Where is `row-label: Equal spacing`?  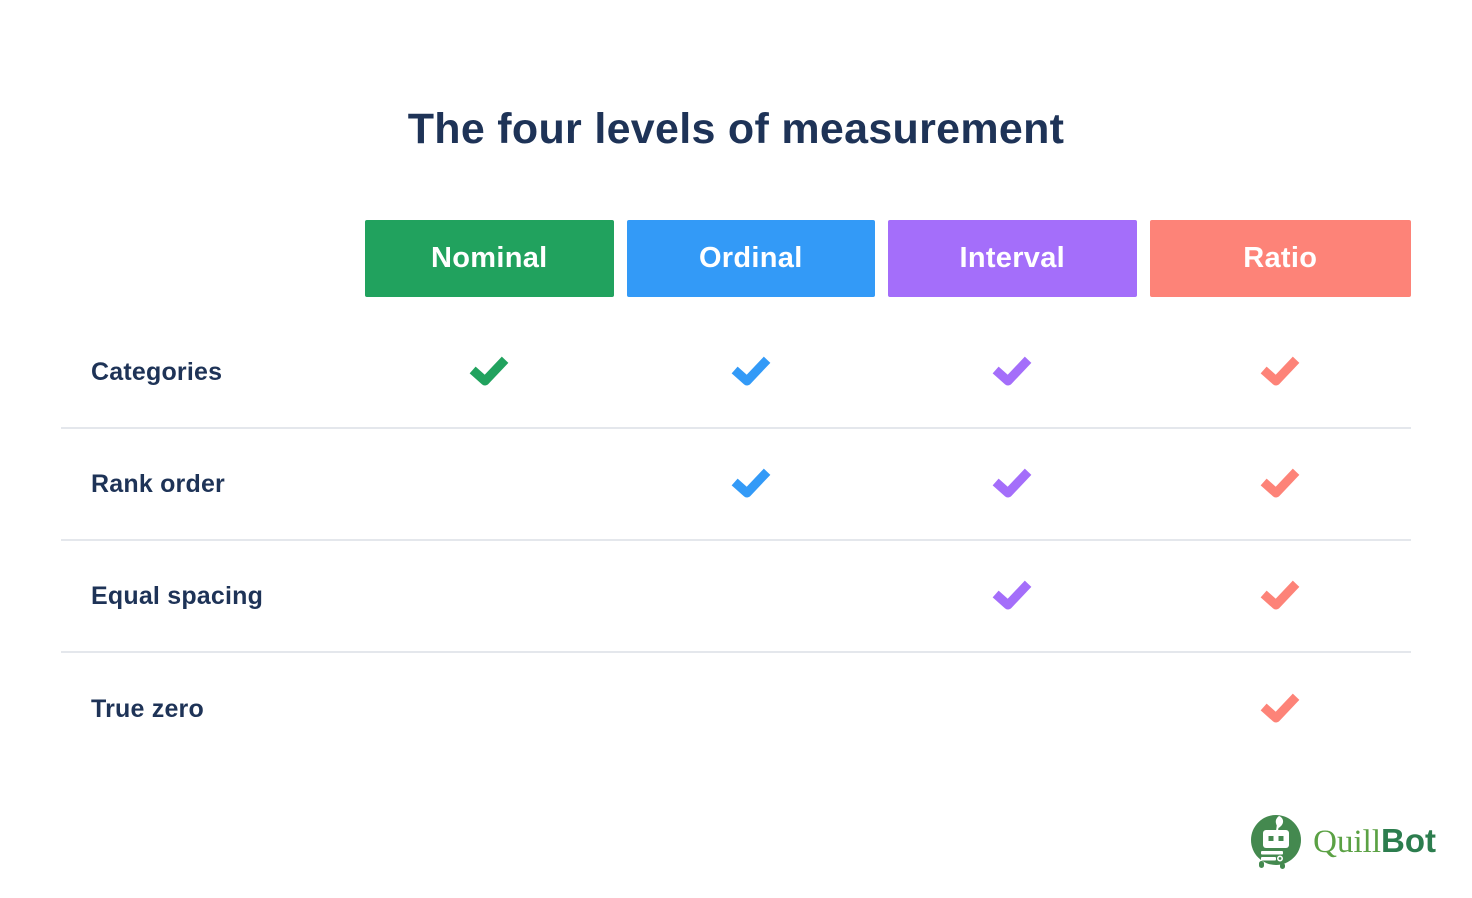 row-label: Equal spacing is located at coordinates (213, 597).